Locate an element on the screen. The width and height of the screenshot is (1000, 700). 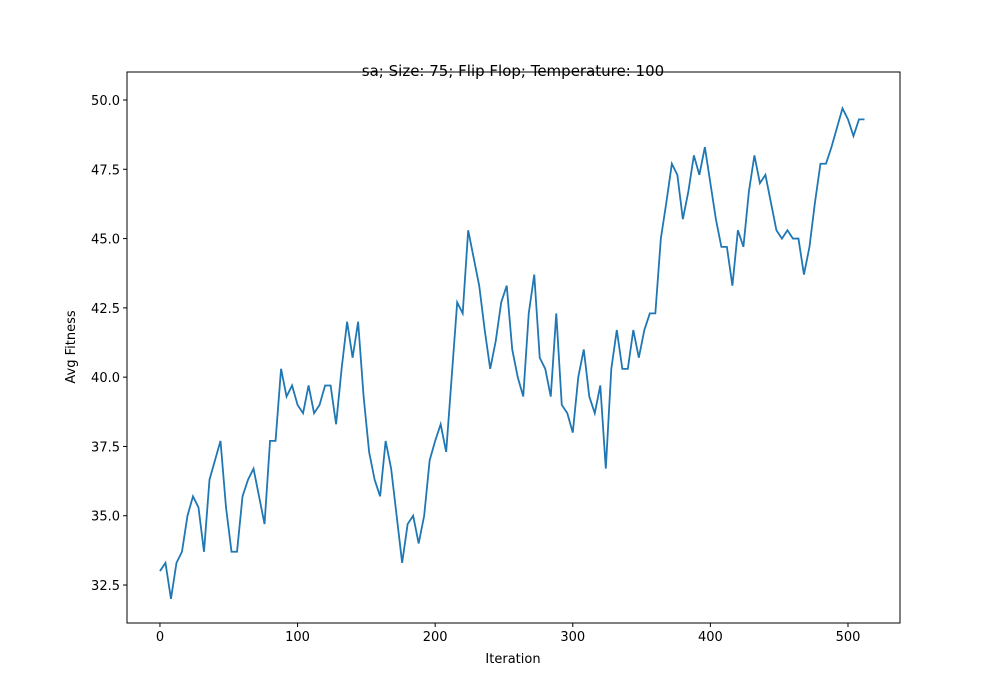
y-tick-label: 50.0 is located at coordinates (105, 101).